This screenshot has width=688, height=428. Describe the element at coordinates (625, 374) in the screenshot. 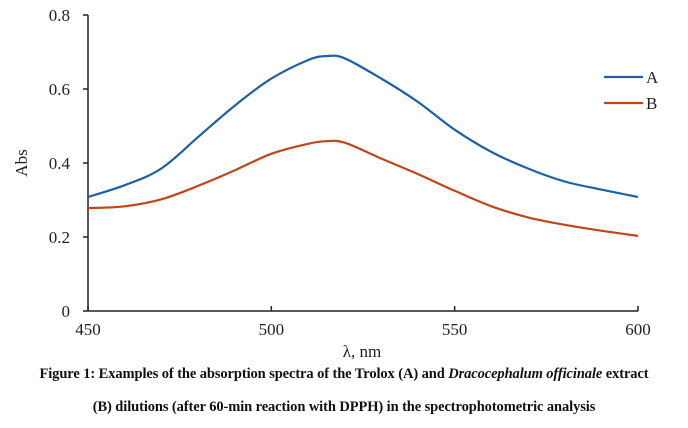

I see `caption-suffix: extract` at that location.